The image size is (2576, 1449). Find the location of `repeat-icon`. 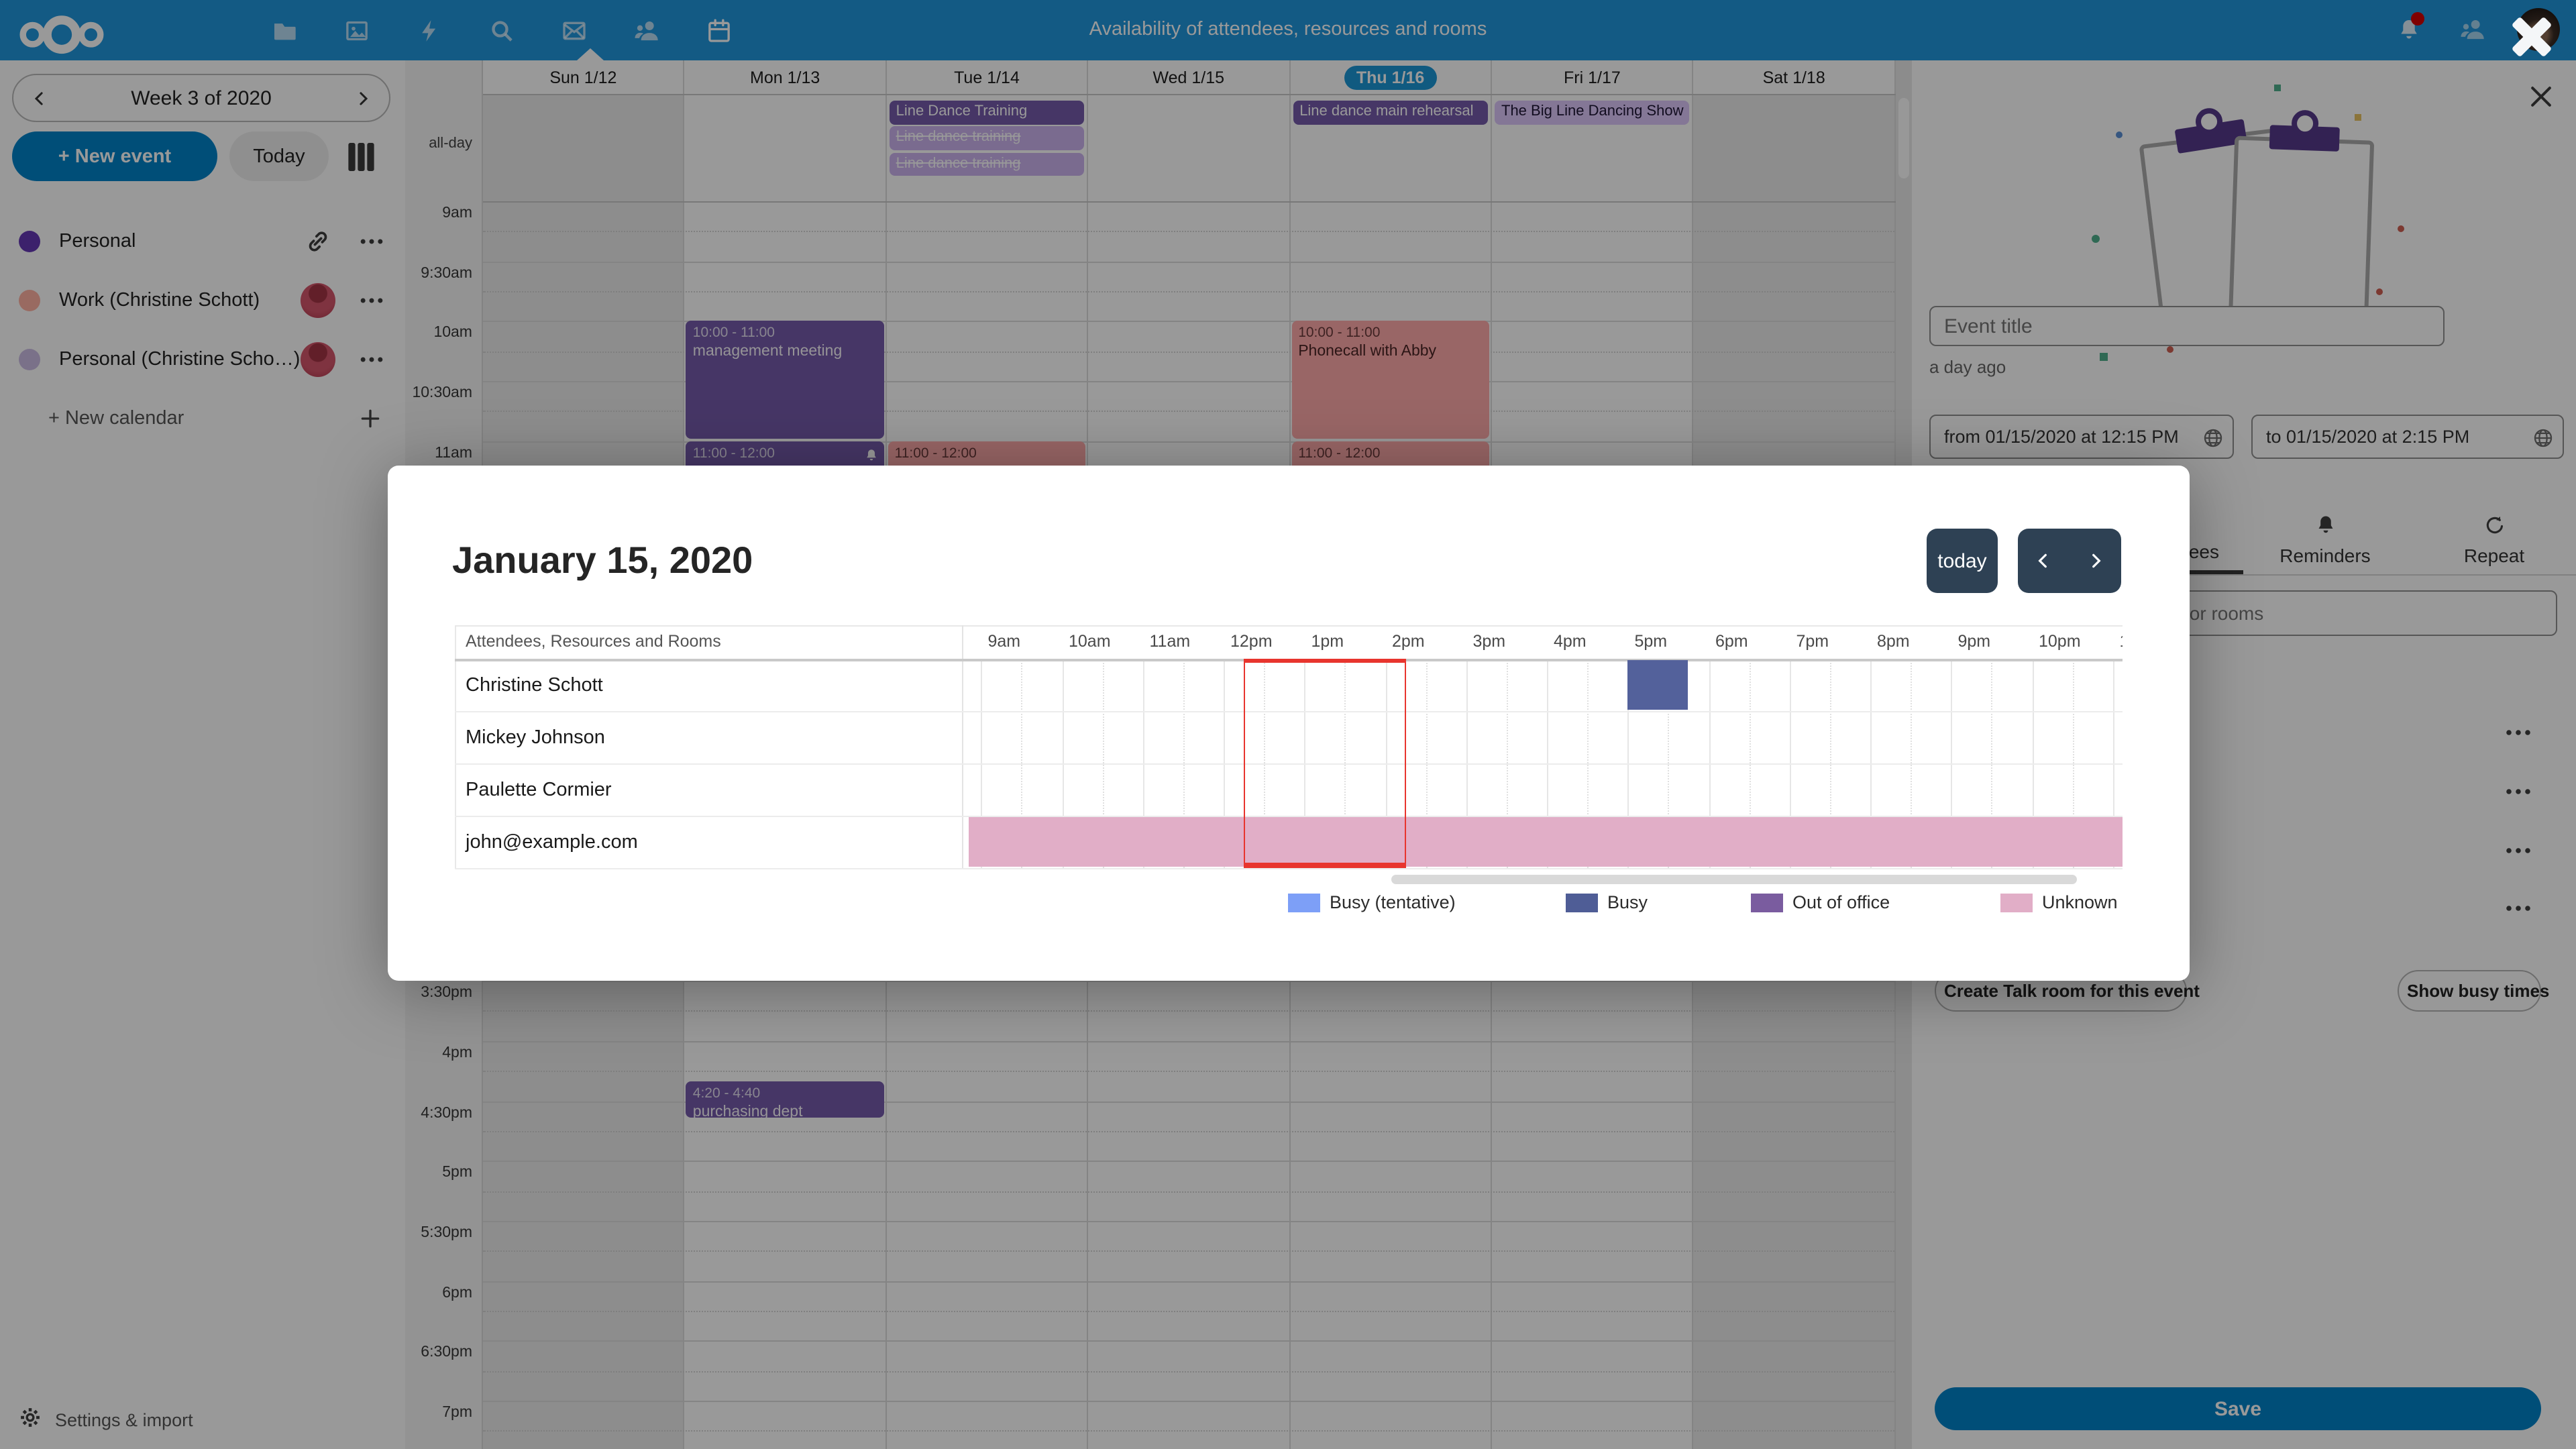

repeat-icon is located at coordinates (2494, 527).